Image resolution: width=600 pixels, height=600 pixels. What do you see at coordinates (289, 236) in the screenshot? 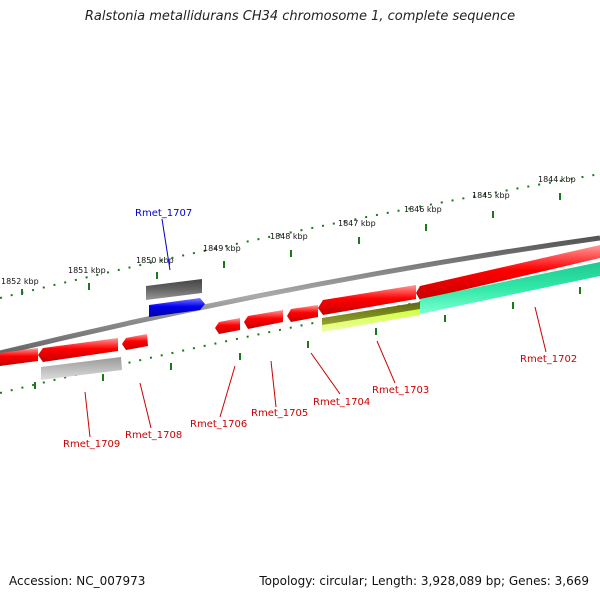
I see `tick-label-1848: 1848 kbp` at bounding box center [289, 236].